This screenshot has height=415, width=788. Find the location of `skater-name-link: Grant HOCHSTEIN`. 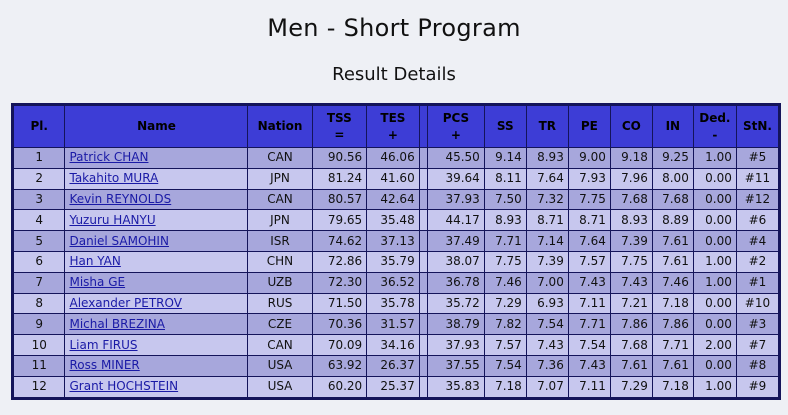

skater-name-link: Grant HOCHSTEIN is located at coordinates (124, 386).